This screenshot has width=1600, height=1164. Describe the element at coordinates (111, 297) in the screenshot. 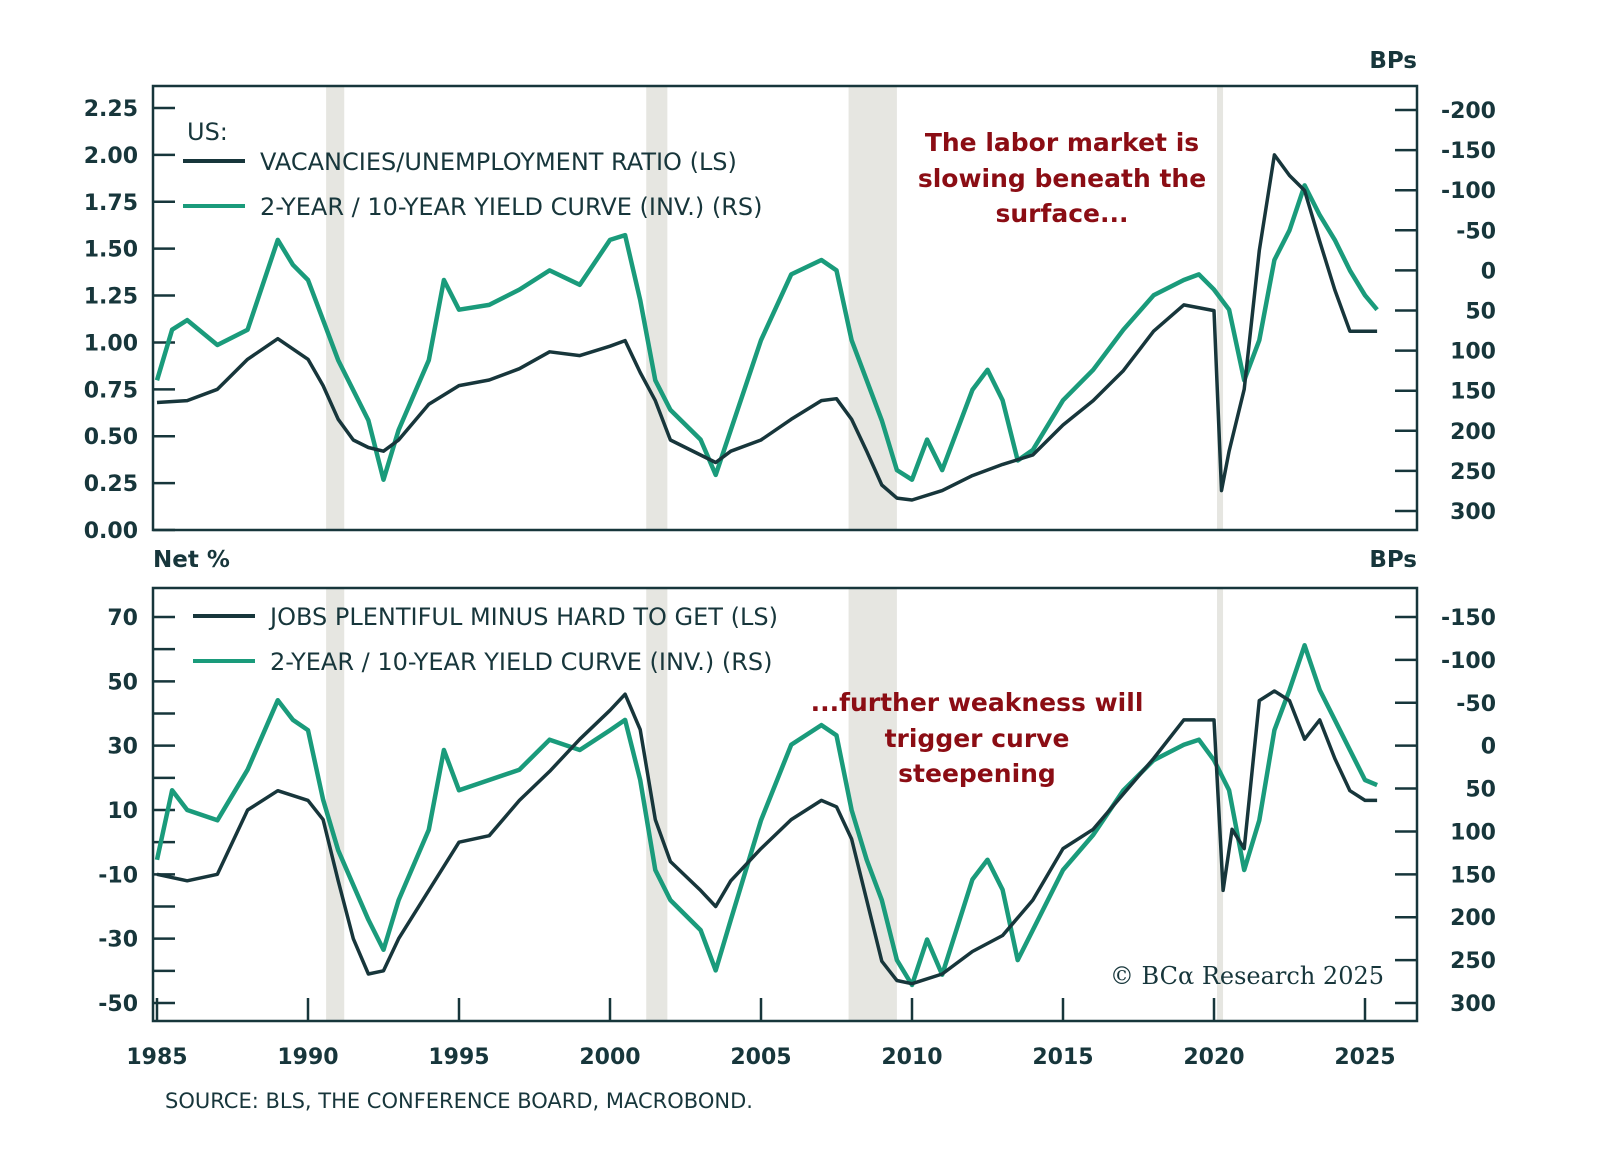

I see `left-tick-label: 1.25` at that location.